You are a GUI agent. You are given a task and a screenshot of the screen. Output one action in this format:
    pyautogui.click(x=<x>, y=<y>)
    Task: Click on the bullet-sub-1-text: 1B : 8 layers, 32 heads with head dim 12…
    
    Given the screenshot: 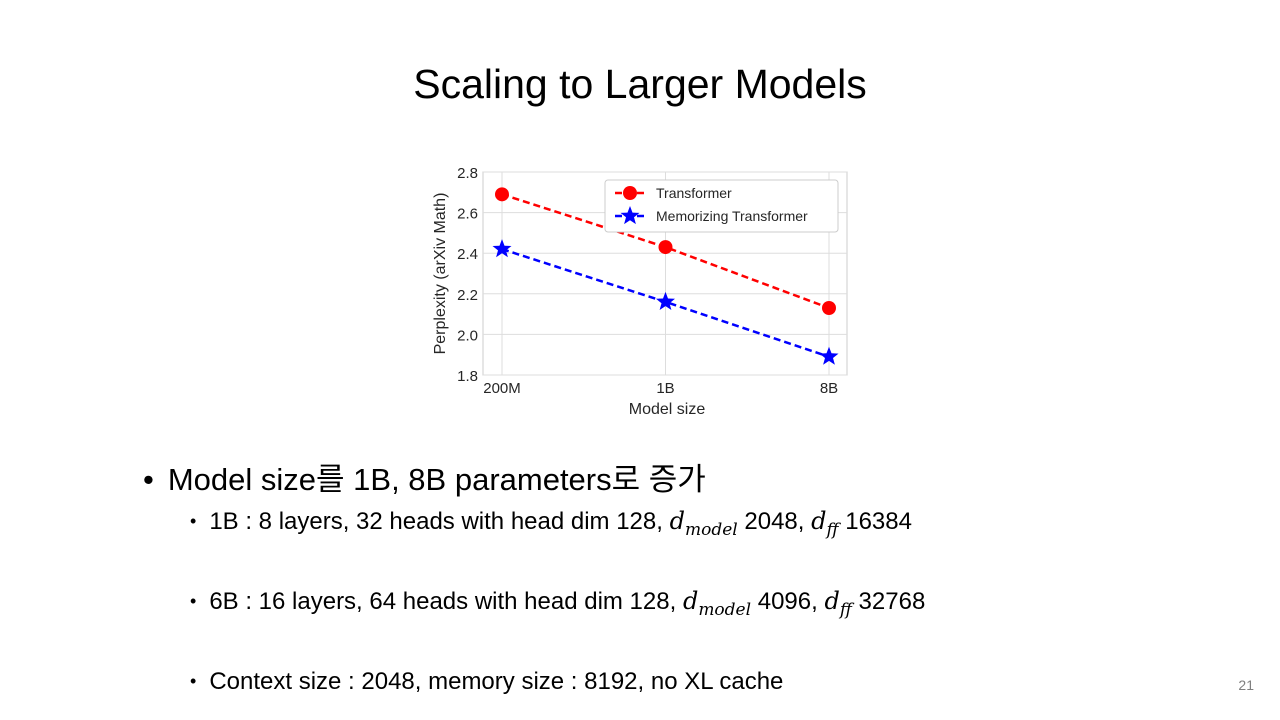 What is the action you would take?
    pyautogui.click(x=439, y=521)
    